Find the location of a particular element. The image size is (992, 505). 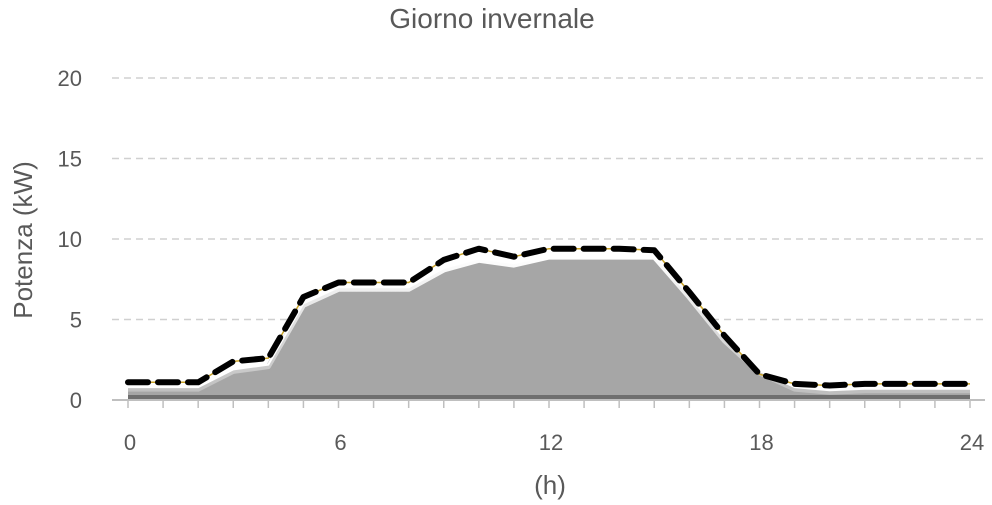

x-axis is located at coordinates (548, 401).